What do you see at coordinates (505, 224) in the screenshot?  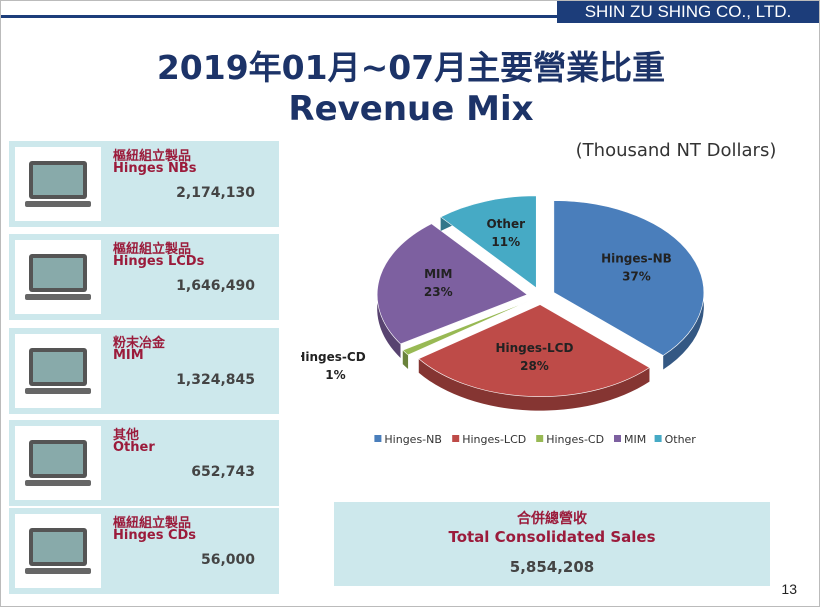 I see `slice-label: Other` at bounding box center [505, 224].